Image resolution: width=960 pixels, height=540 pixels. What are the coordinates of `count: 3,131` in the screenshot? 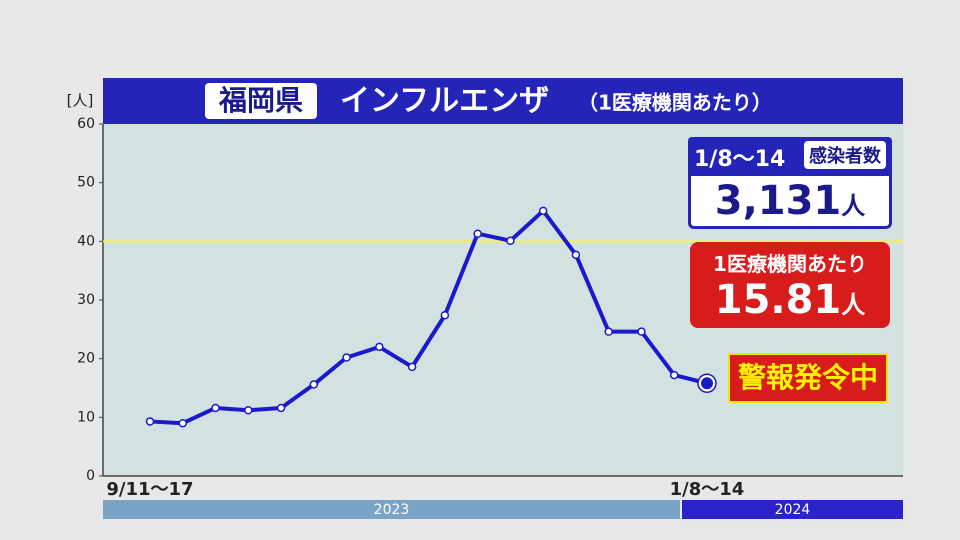 It's located at (778, 201).